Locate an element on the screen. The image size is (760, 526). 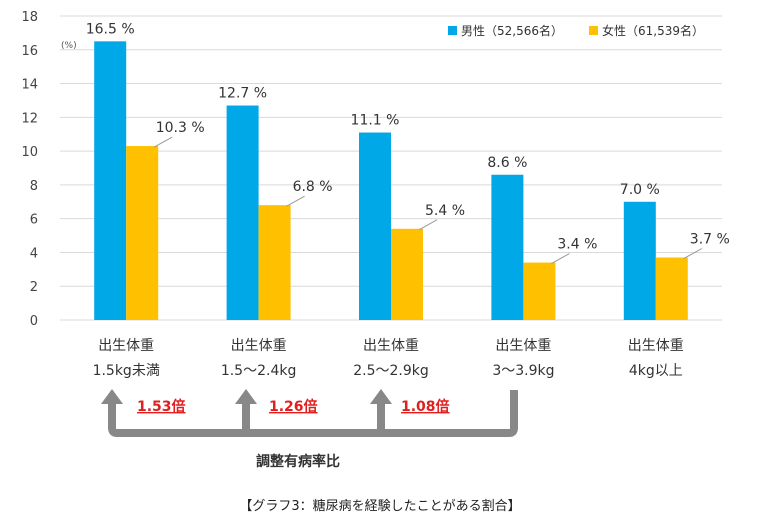
category-label: 3～3.9kg is located at coordinates (523, 371).